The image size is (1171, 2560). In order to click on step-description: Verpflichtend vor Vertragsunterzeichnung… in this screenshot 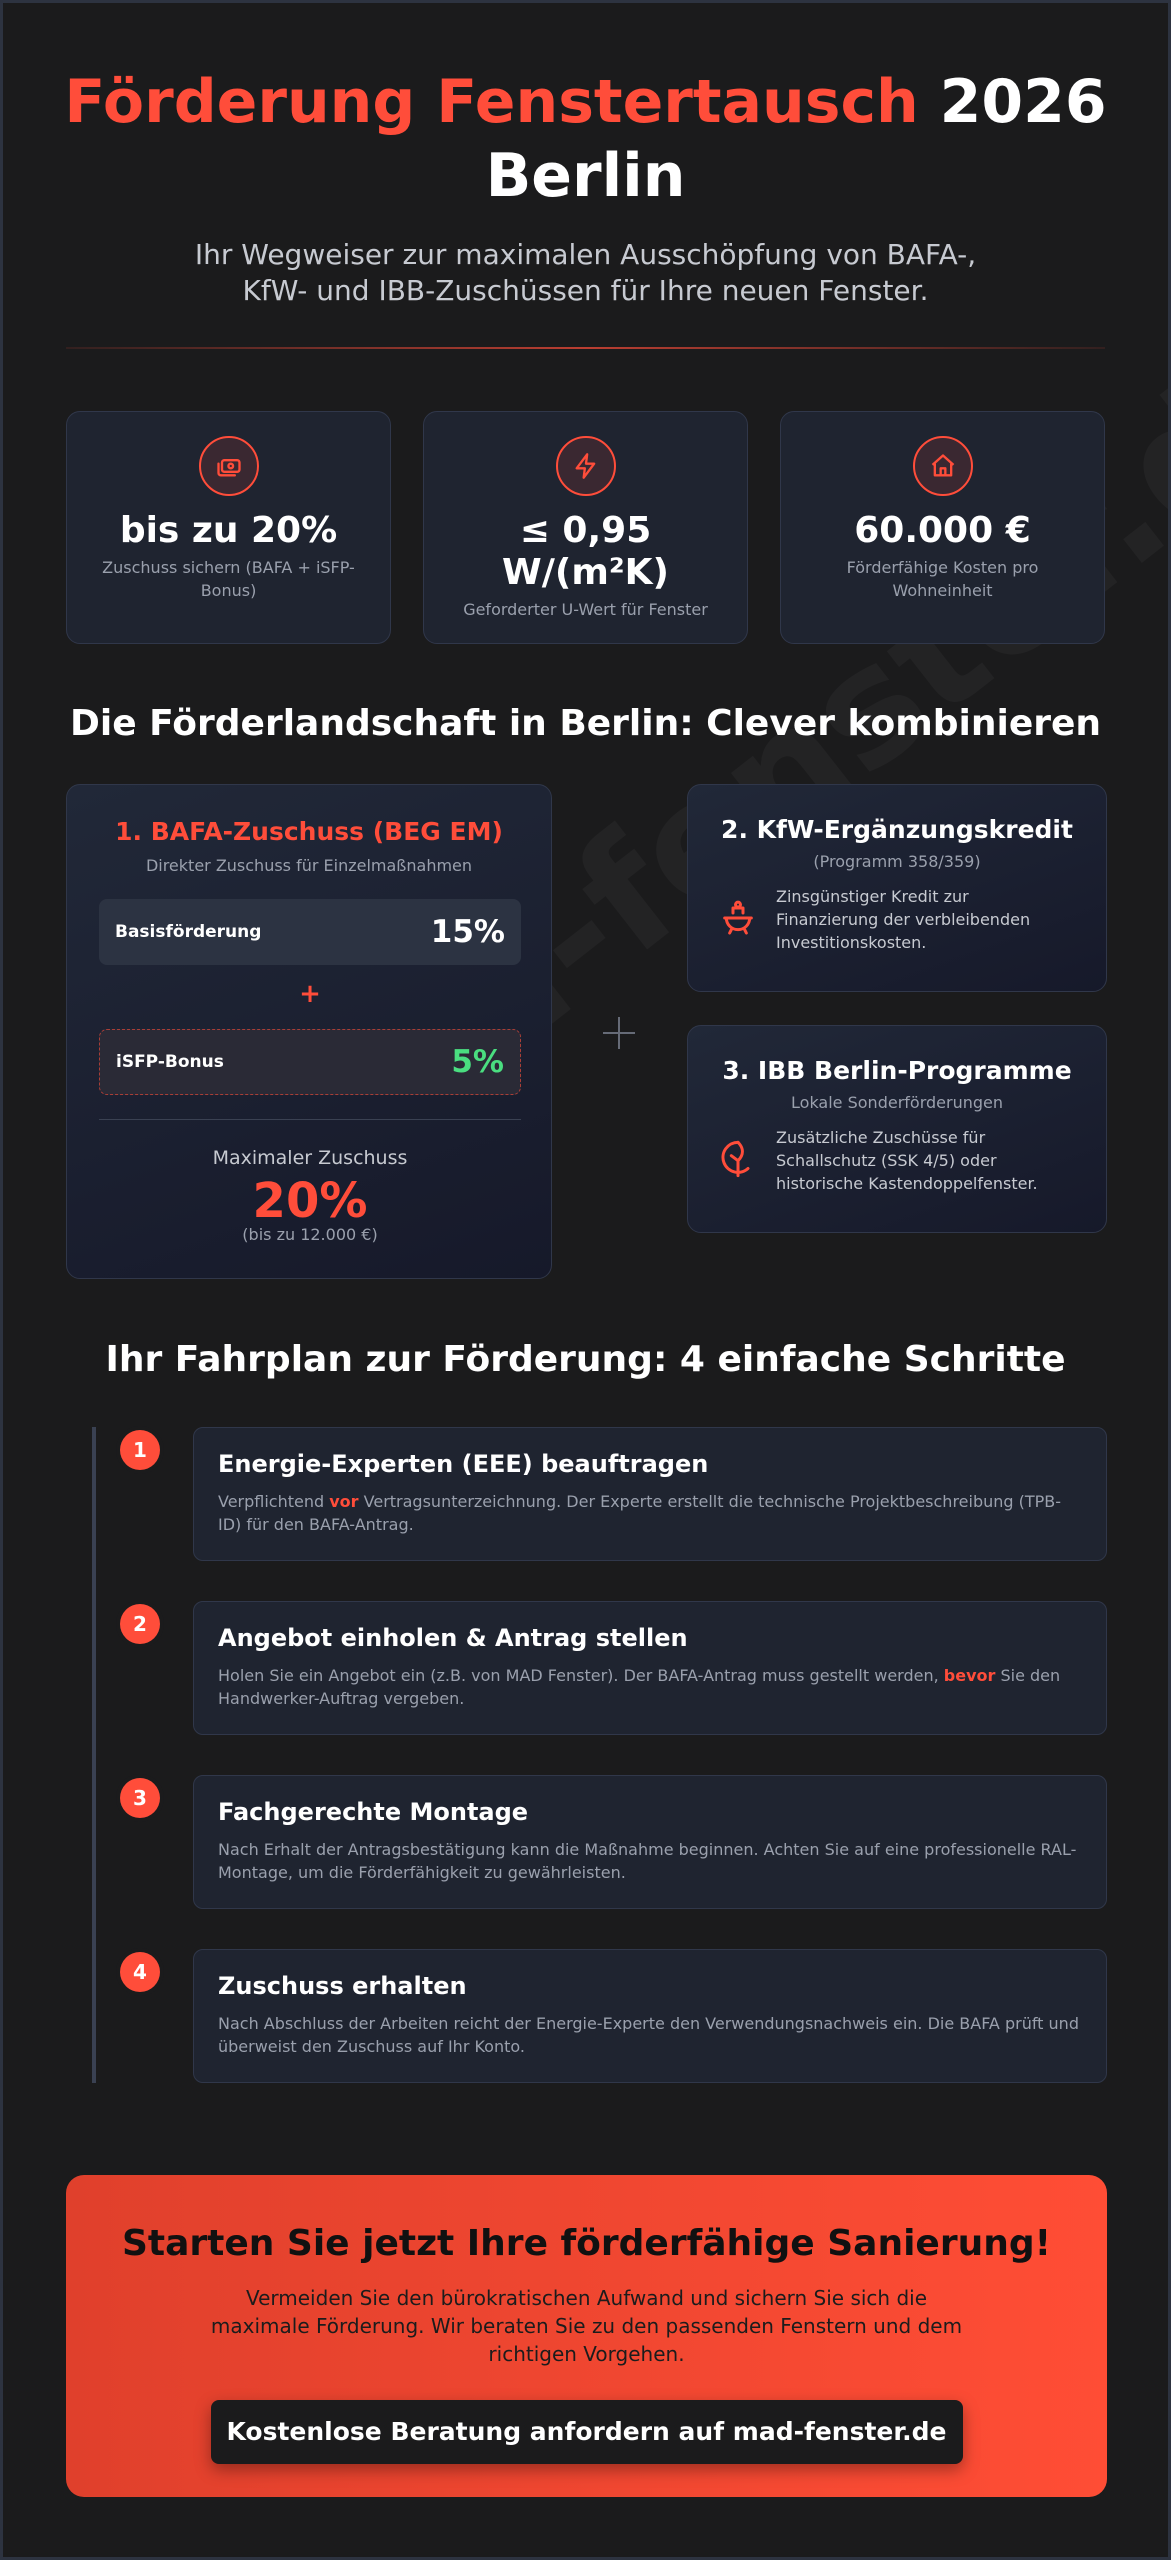, I will do `click(640, 1513)`.